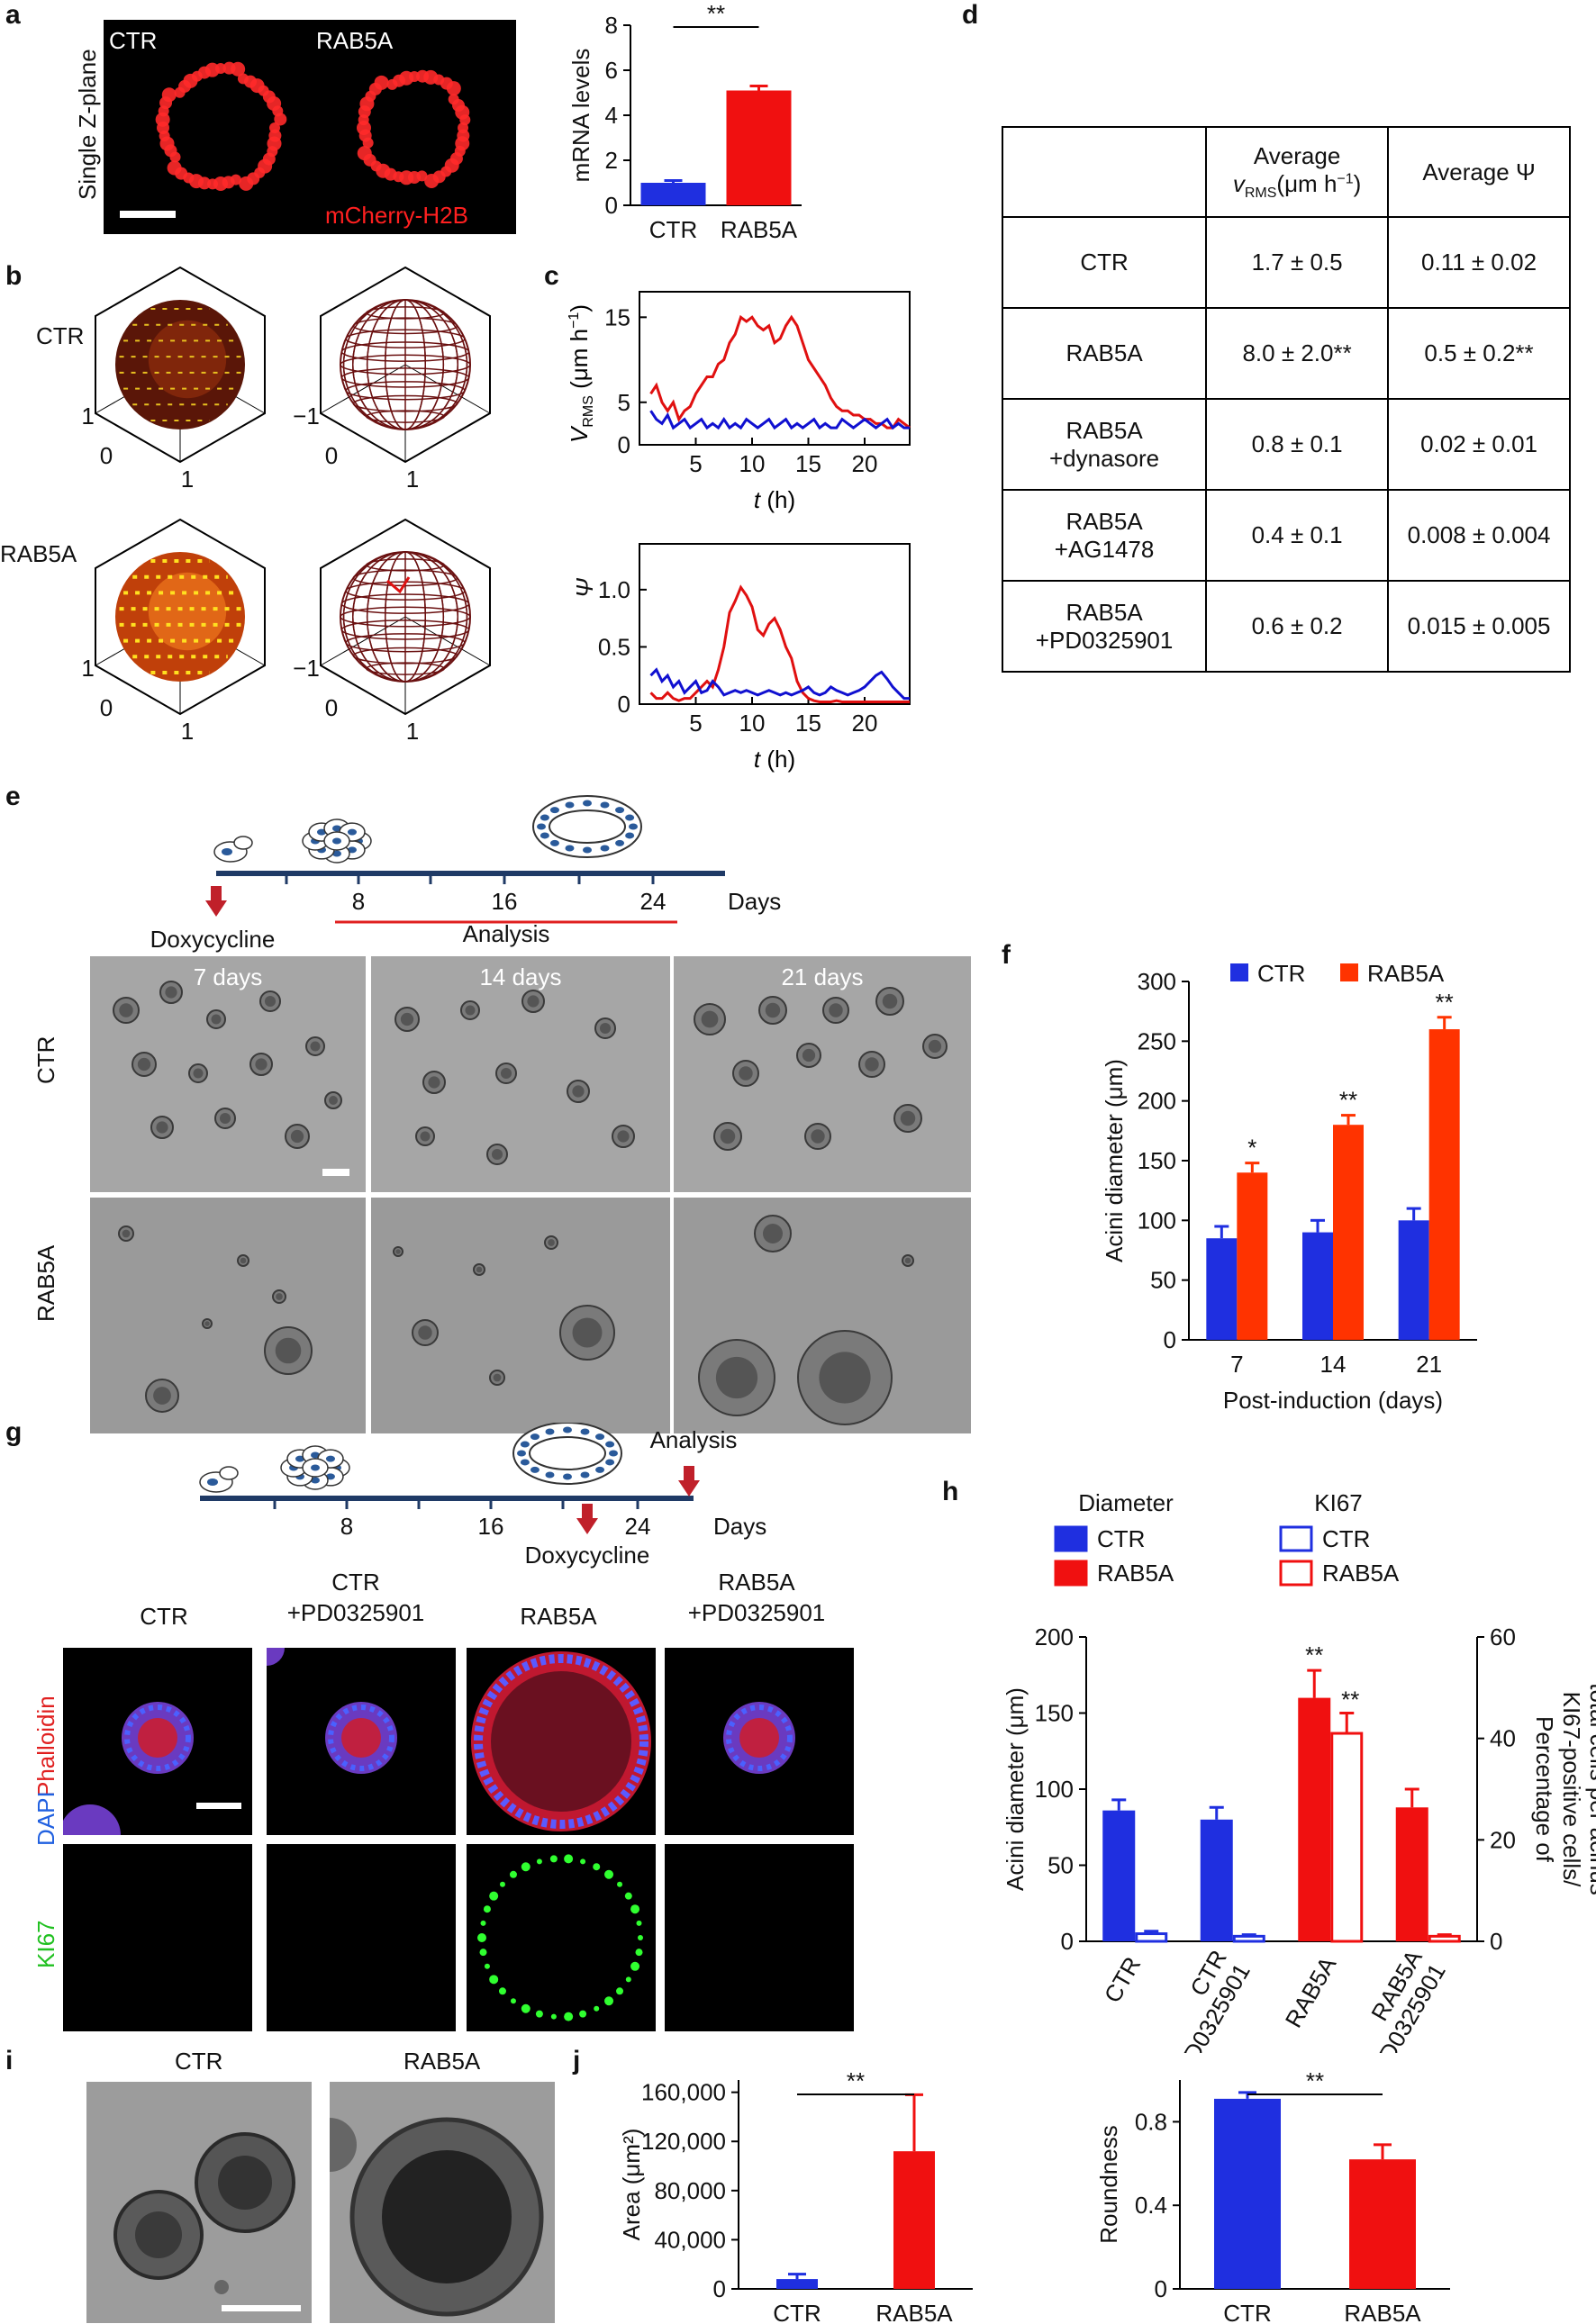 This screenshot has width=1596, height=2324. Describe the element at coordinates (45, 1944) in the screenshot. I see `ki67-label: KI67` at that location.